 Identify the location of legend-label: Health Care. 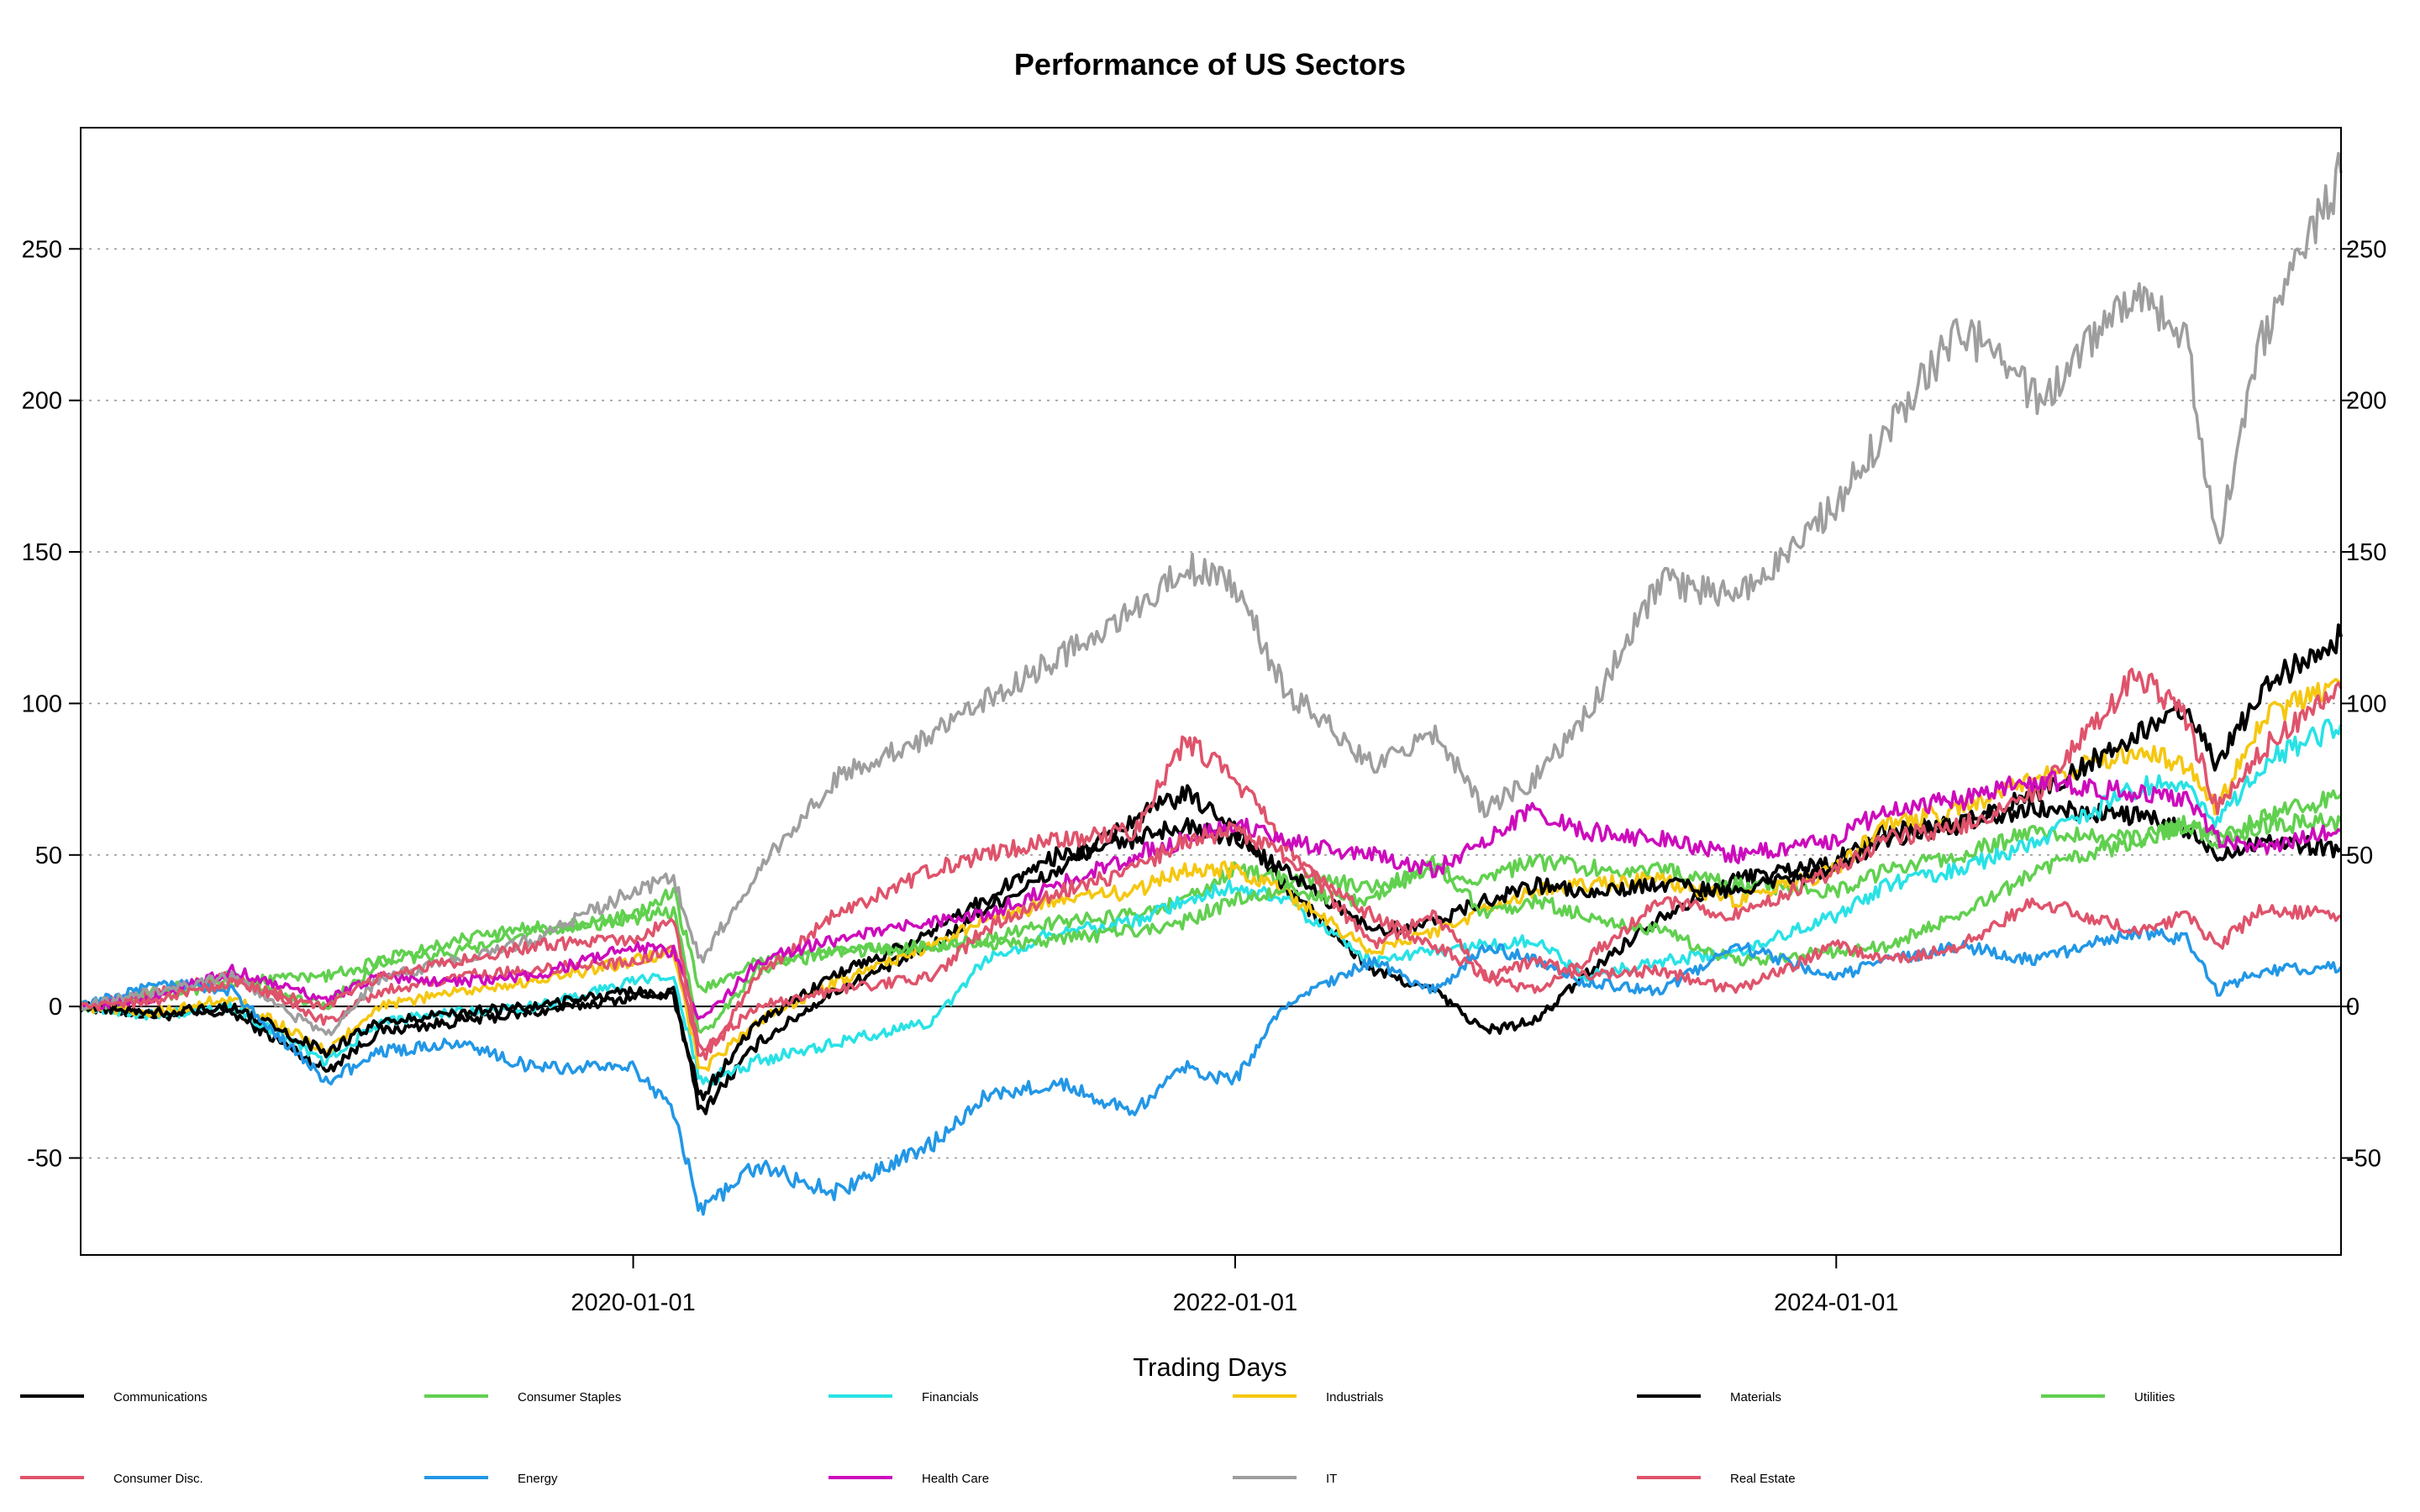
(956, 1479).